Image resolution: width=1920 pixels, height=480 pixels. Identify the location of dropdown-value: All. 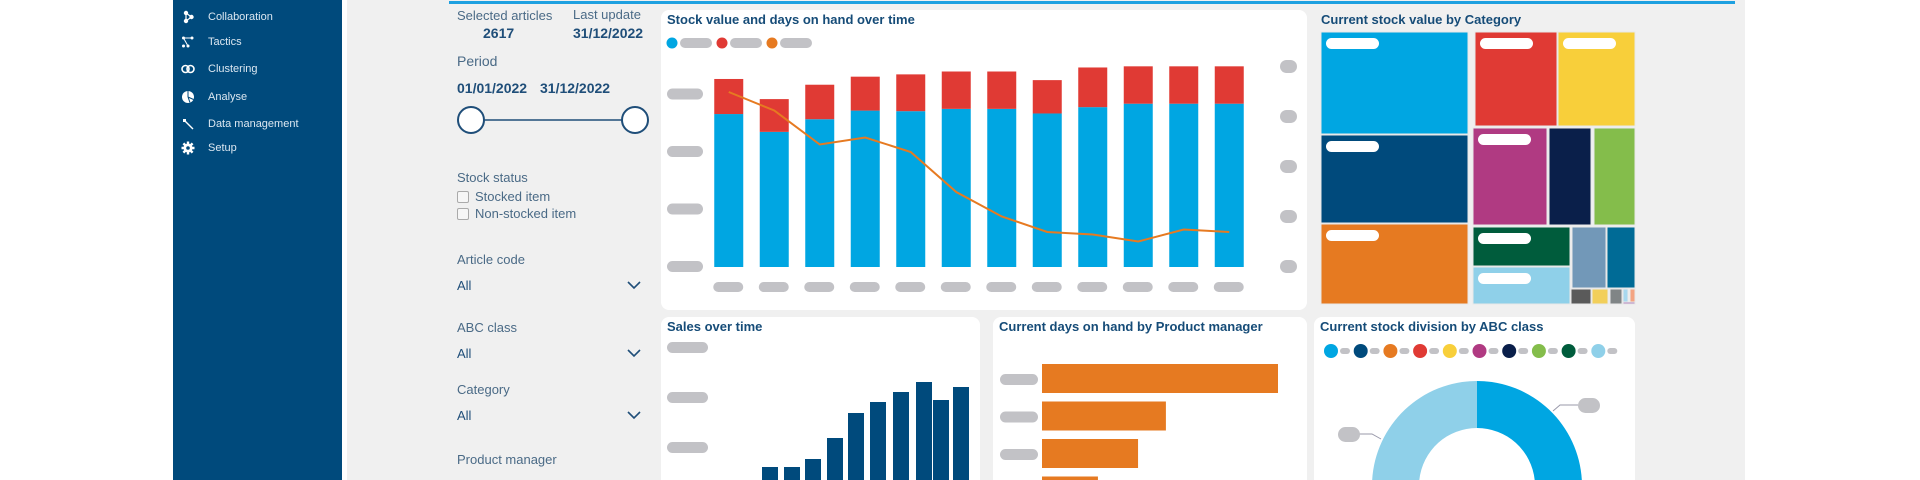
(464, 285).